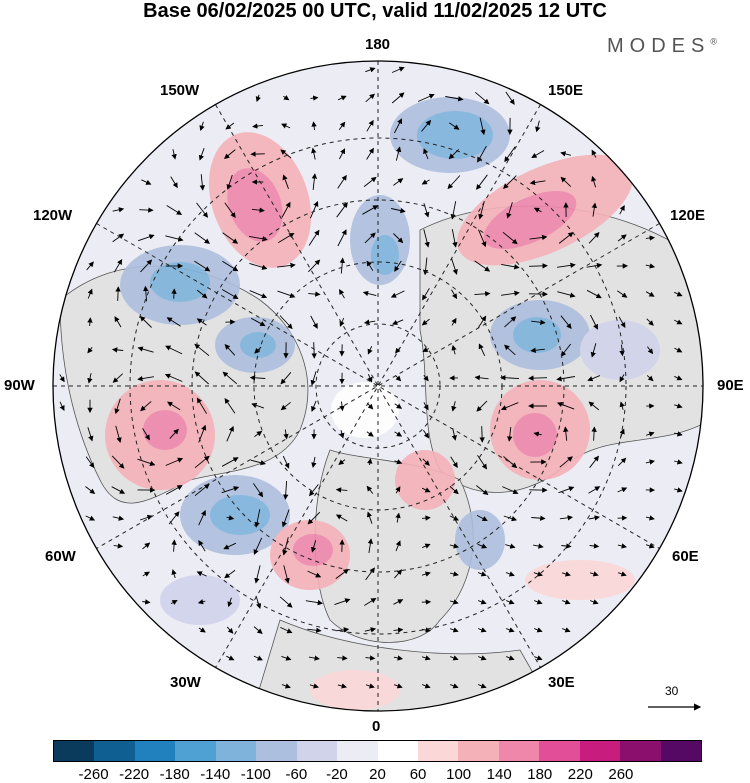  What do you see at coordinates (580, 774) in the screenshot?
I see `colorbar-tick-label: 220` at bounding box center [580, 774].